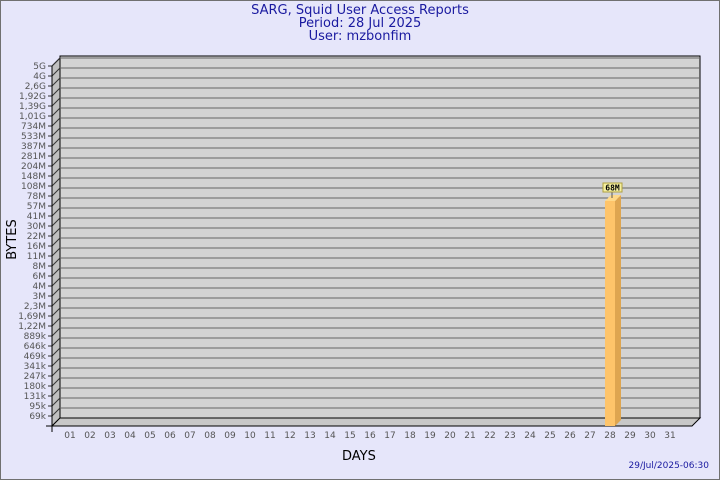 The image size is (720, 480). I want to click on y-tick-label: 131k, so click(35, 397).